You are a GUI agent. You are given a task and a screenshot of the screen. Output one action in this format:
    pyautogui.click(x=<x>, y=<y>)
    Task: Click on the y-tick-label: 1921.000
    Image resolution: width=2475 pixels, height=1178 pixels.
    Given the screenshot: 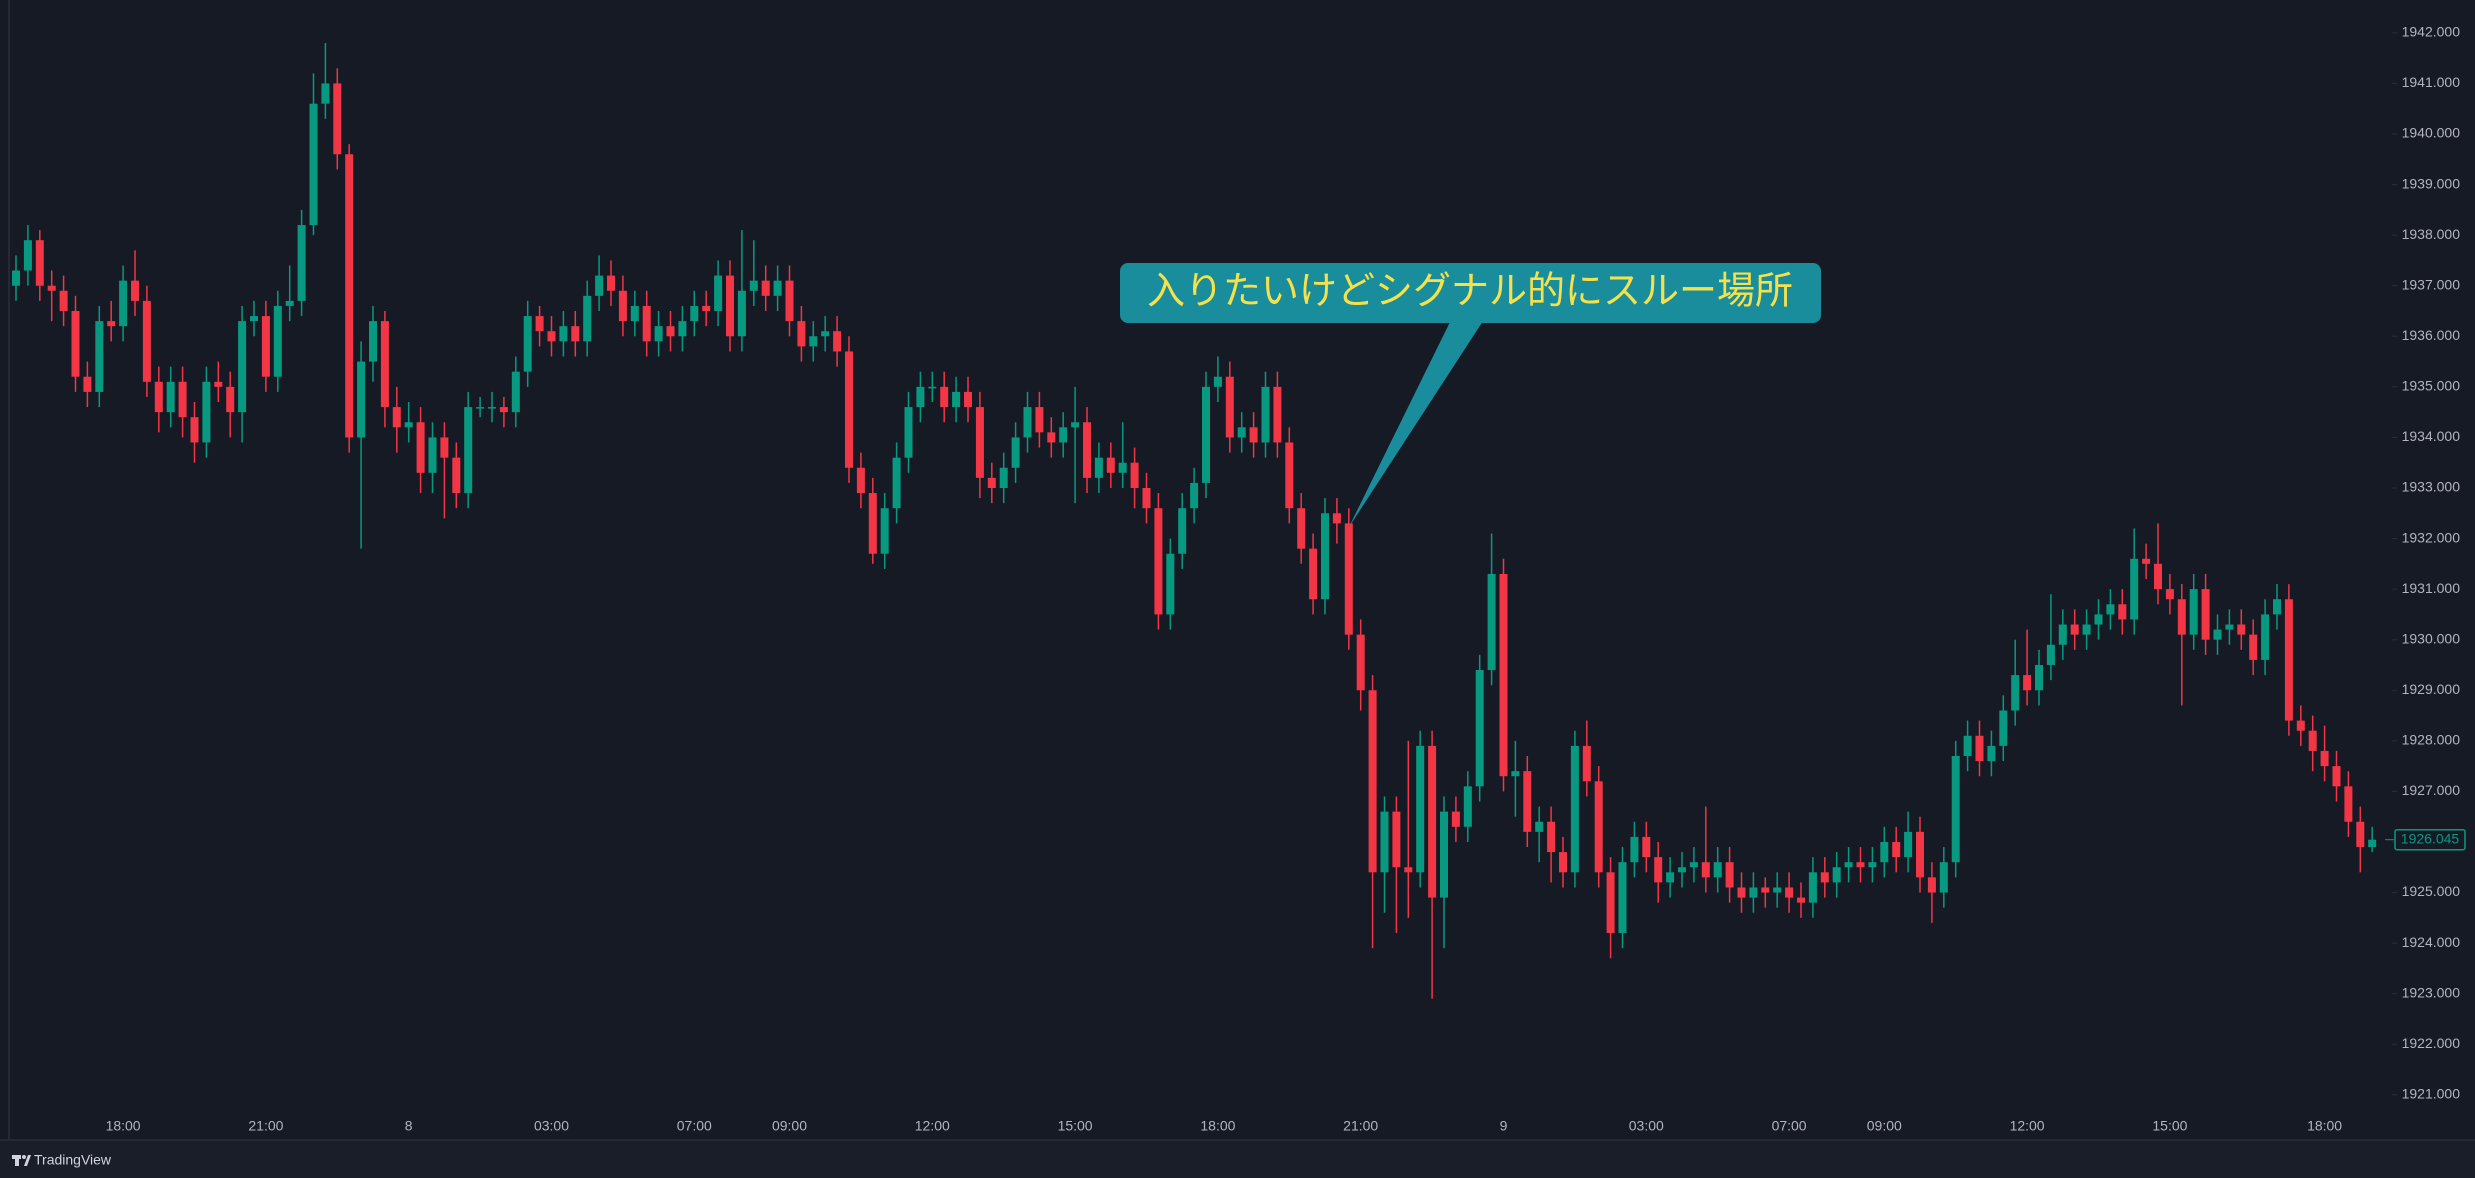 What is the action you would take?
    pyautogui.click(x=2431, y=1094)
    